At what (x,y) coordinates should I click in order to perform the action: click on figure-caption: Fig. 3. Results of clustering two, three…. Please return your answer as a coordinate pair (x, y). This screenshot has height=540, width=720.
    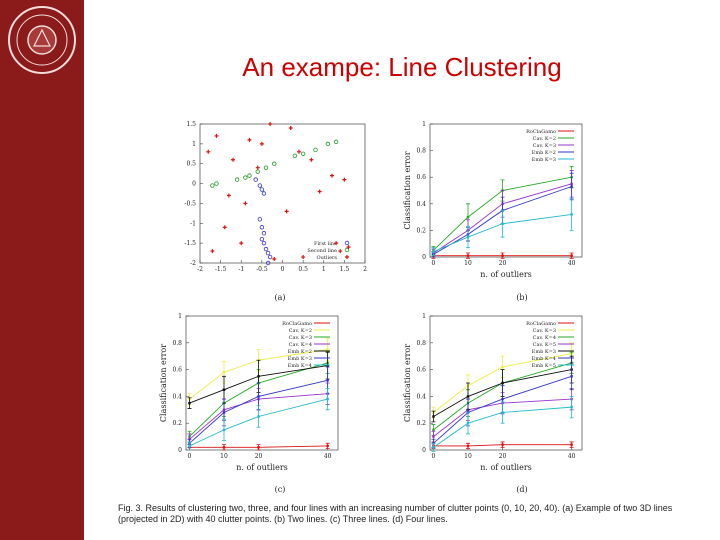
    Looking at the image, I should click on (395, 513).